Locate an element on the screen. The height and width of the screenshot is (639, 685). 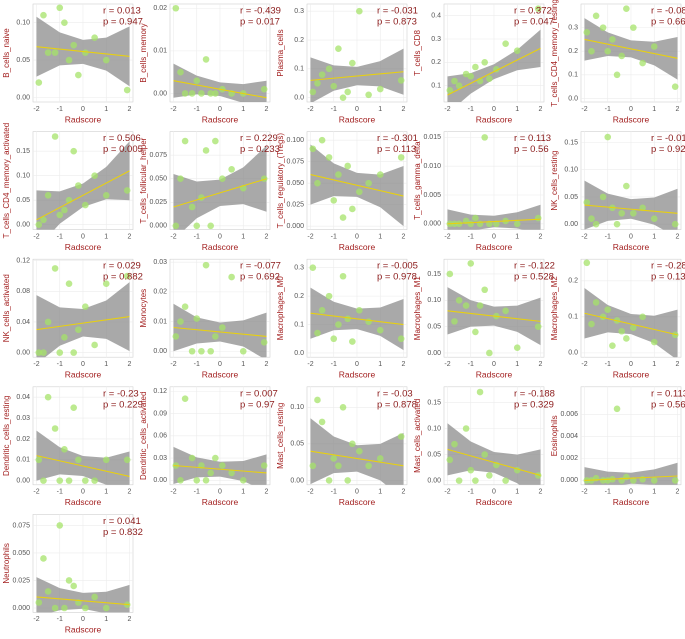
annotation: r = -0.03 is located at coordinates (395, 393).